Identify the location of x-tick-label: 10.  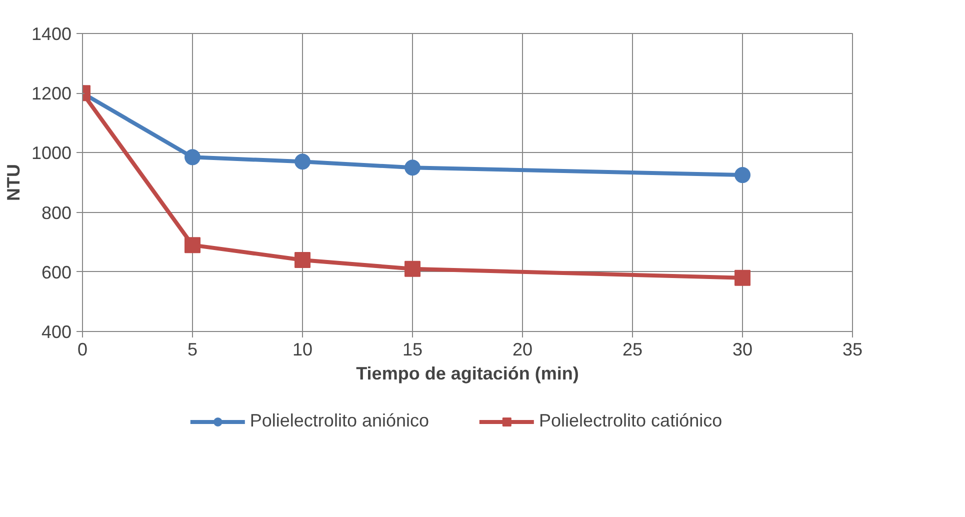
(302, 350).